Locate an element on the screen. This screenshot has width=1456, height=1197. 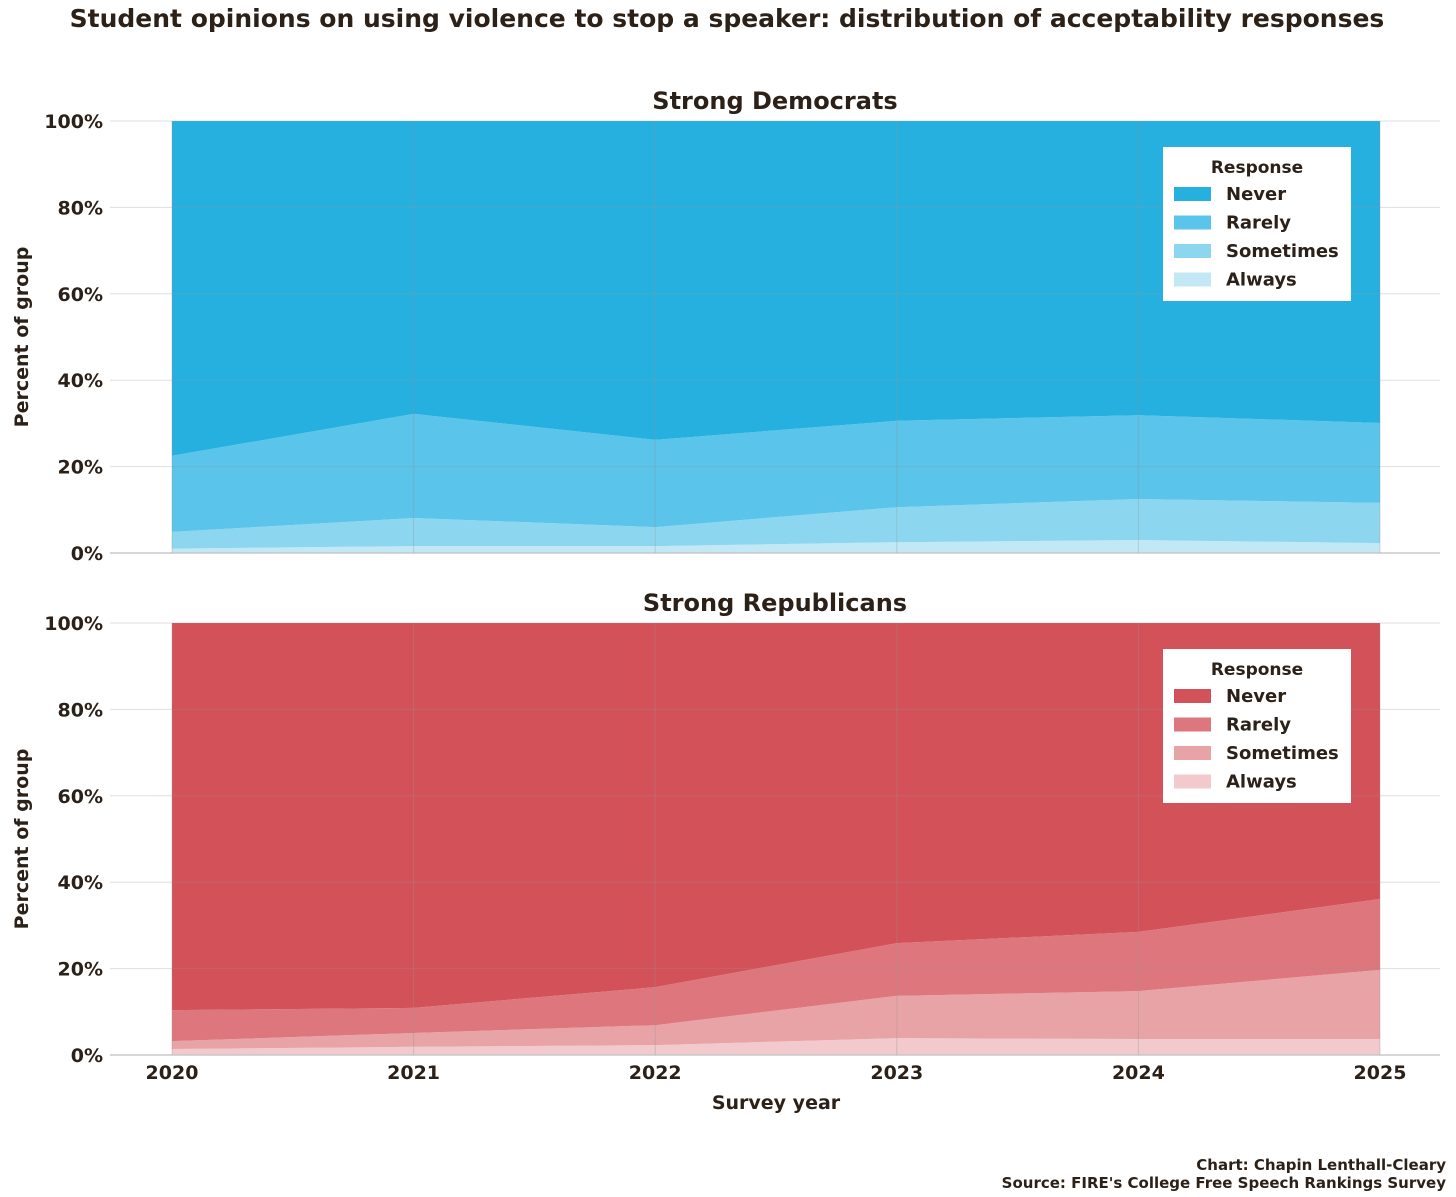
x-axis-label: Survey year is located at coordinates (776, 1103).